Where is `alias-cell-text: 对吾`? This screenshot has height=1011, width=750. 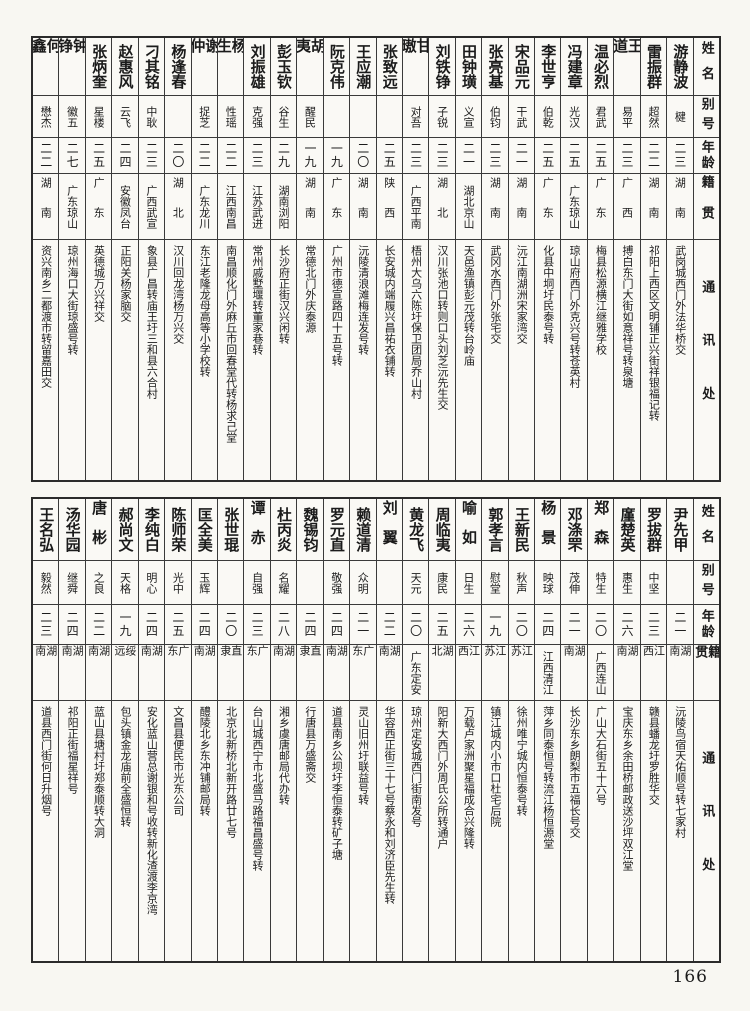 alias-cell-text: 对吾 is located at coordinates (416, 116).